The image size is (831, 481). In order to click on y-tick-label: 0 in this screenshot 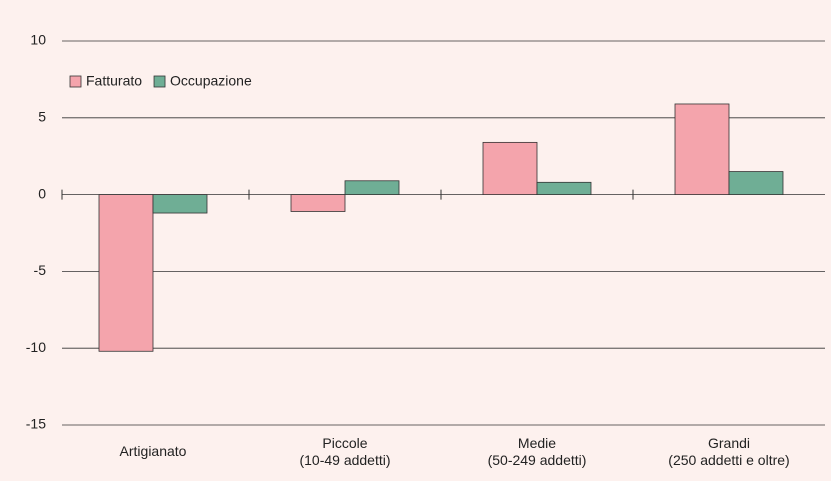, I will do `click(42, 193)`.